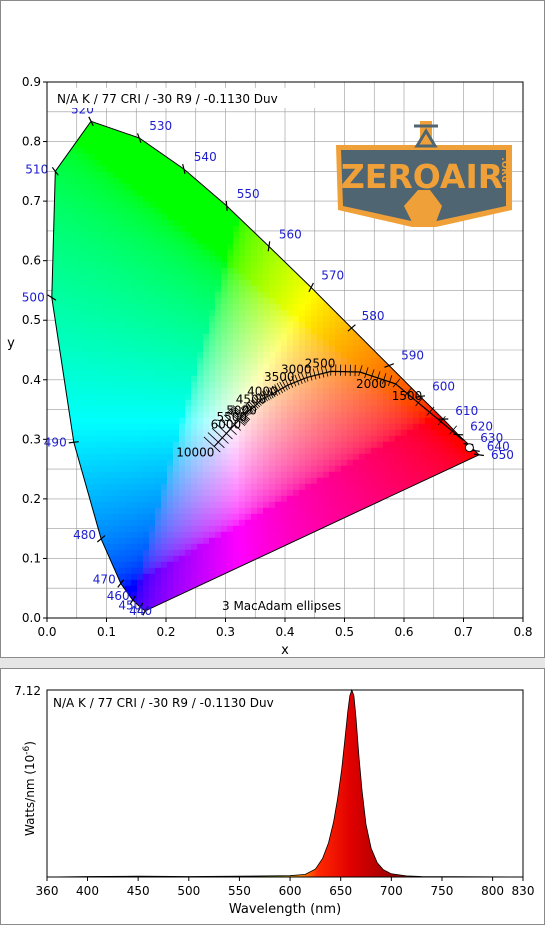  Describe the element at coordinates (412, 356) in the screenshot. I see `wavelength-label-590: 590` at that location.